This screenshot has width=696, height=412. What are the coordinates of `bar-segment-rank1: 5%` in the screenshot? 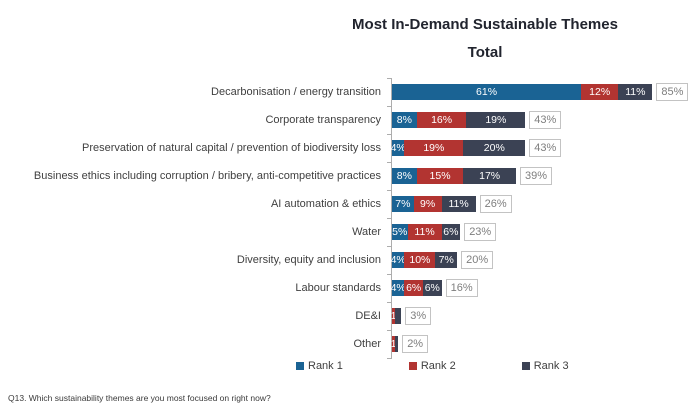 It's located at (400, 232).